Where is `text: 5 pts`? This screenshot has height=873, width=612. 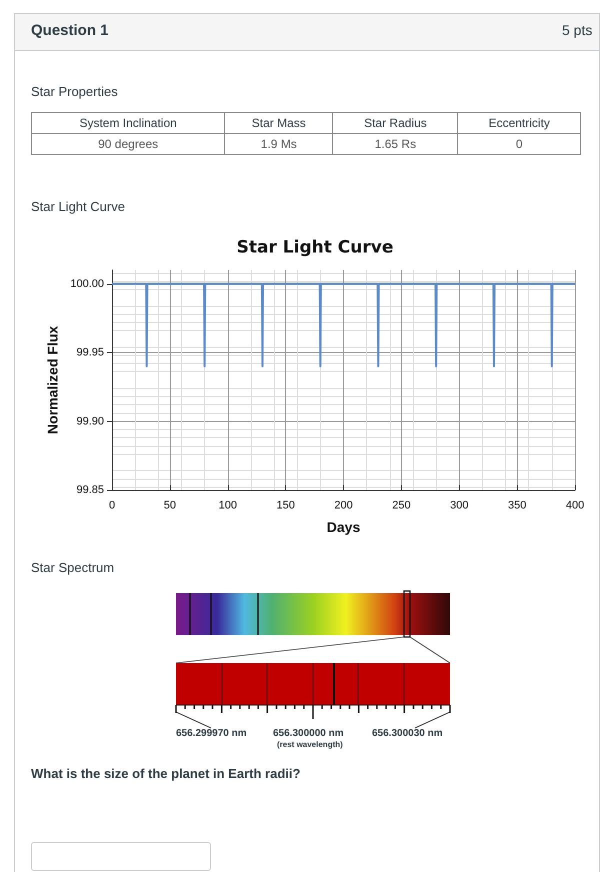
text: 5 pts is located at coordinates (577, 30).